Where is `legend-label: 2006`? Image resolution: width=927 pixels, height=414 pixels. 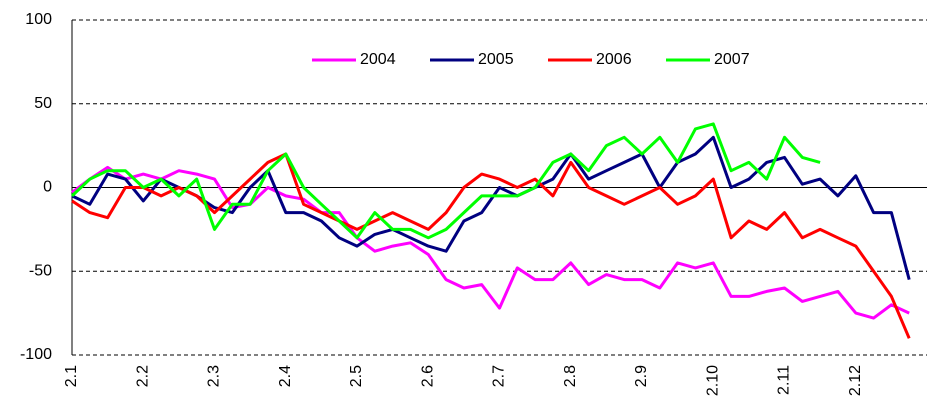
legend-label: 2006 is located at coordinates (614, 59).